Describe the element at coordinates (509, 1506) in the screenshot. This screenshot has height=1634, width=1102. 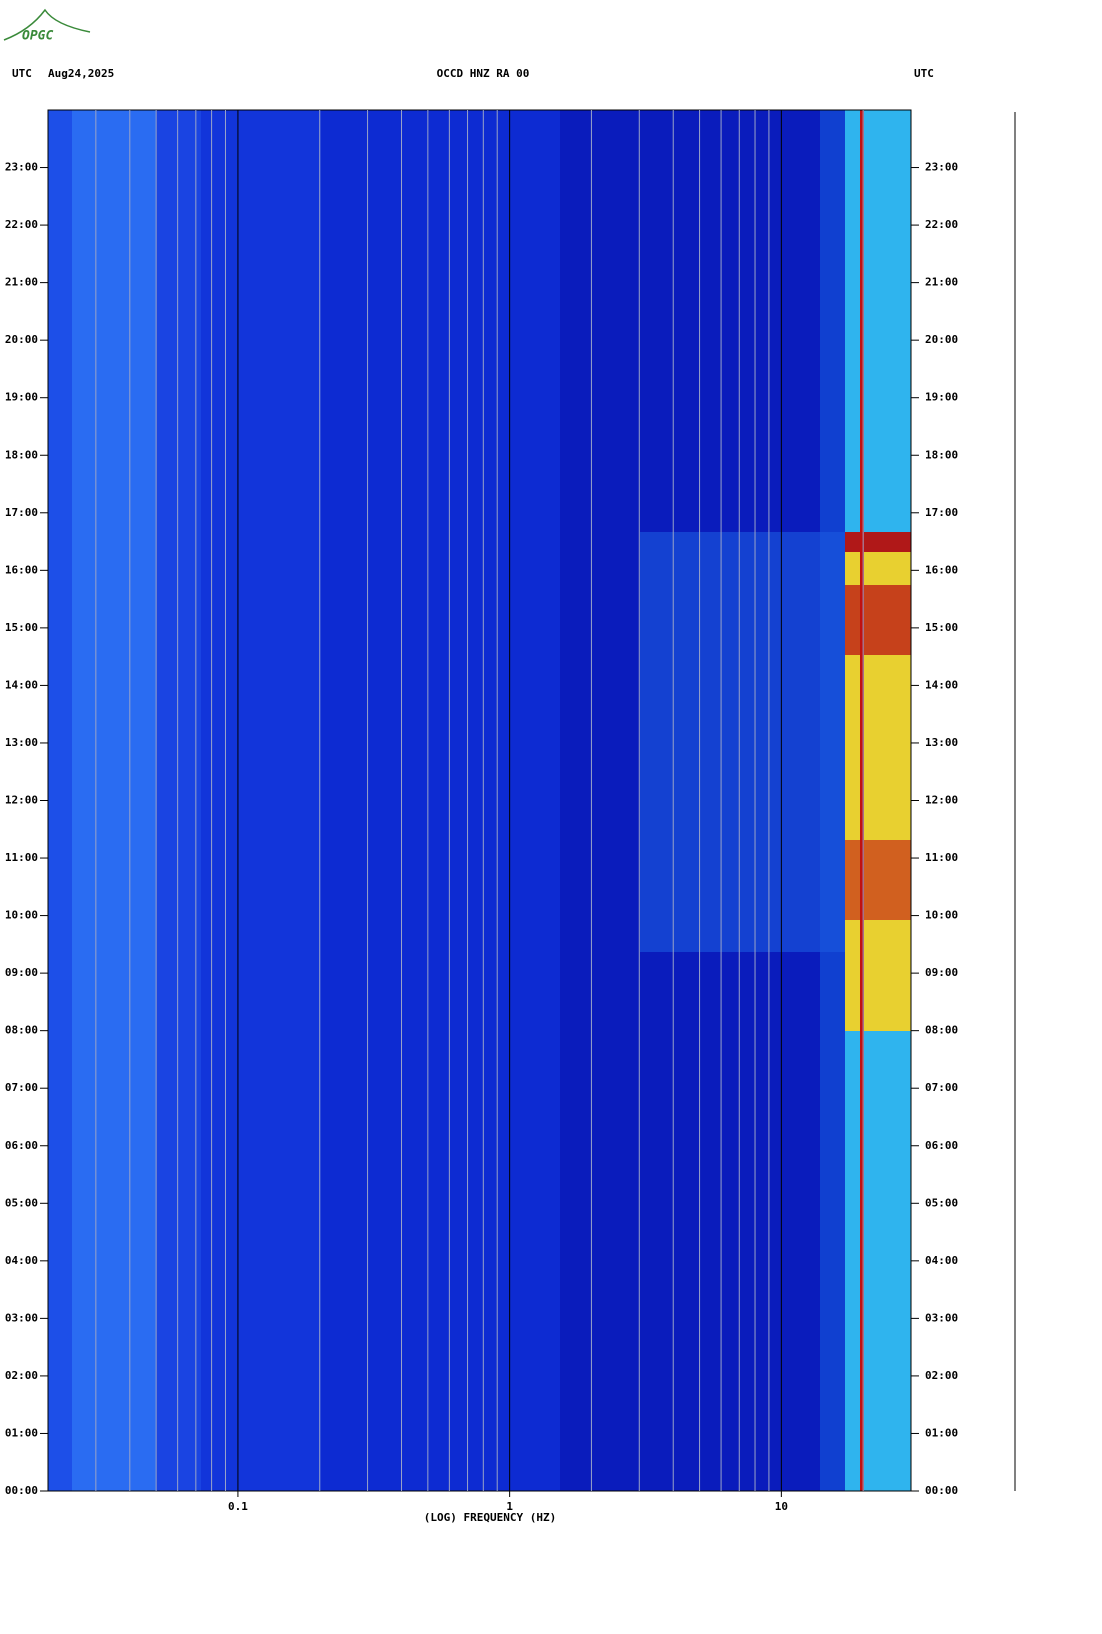
I see `x-tick-label: 1` at that location.